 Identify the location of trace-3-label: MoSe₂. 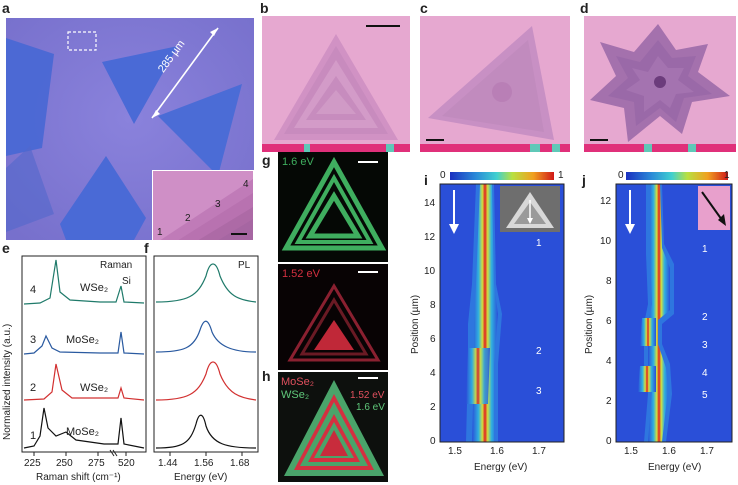
(83, 340).